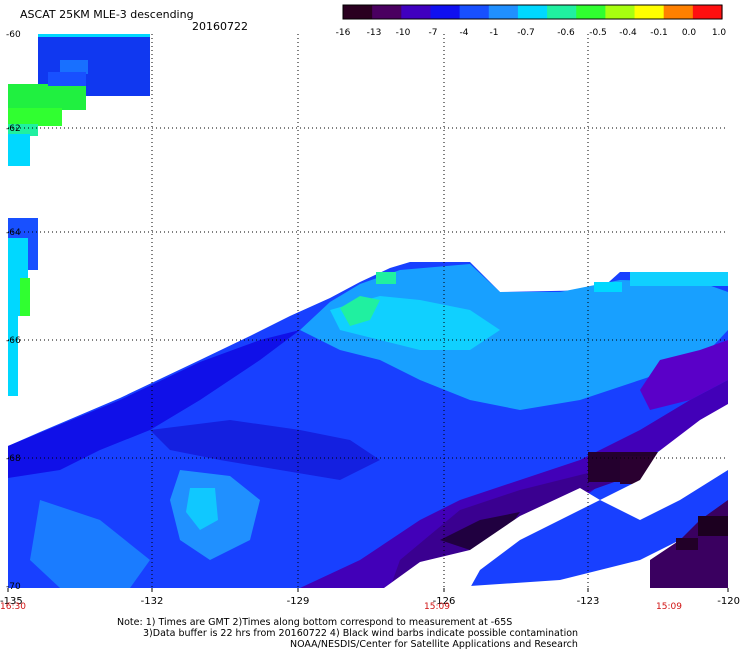 This screenshot has width=740, height=650. What do you see at coordinates (494, 33) in the screenshot?
I see `colorbar-label: -1` at bounding box center [494, 33].